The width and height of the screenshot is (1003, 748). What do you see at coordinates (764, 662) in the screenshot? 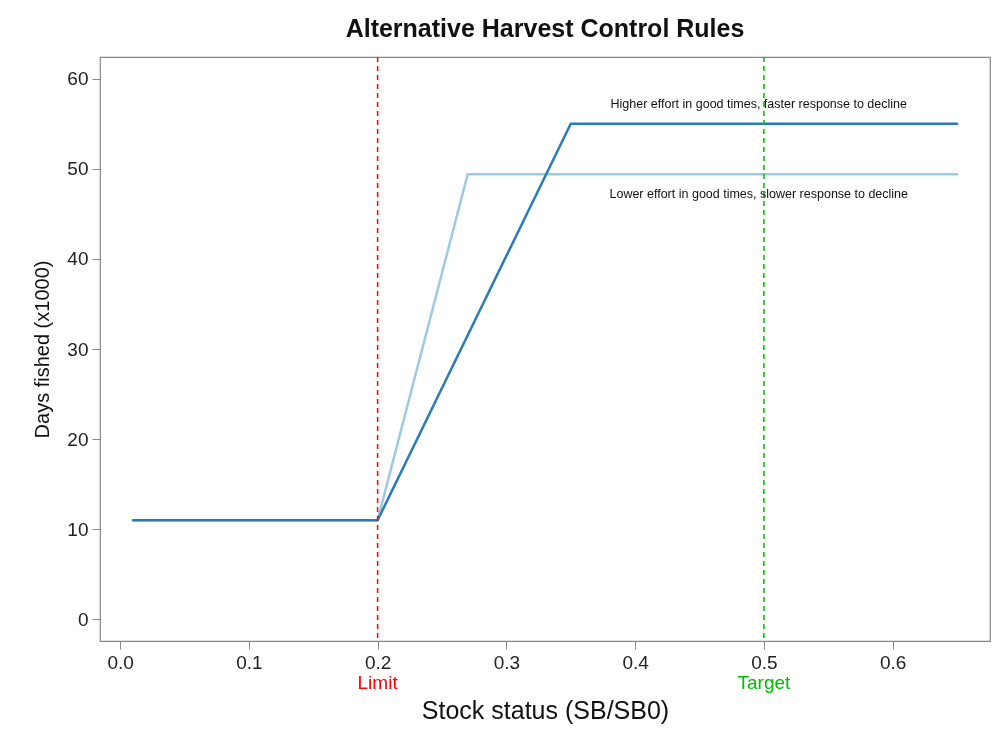
I see `x-tick-label: 0.5` at bounding box center [764, 662].